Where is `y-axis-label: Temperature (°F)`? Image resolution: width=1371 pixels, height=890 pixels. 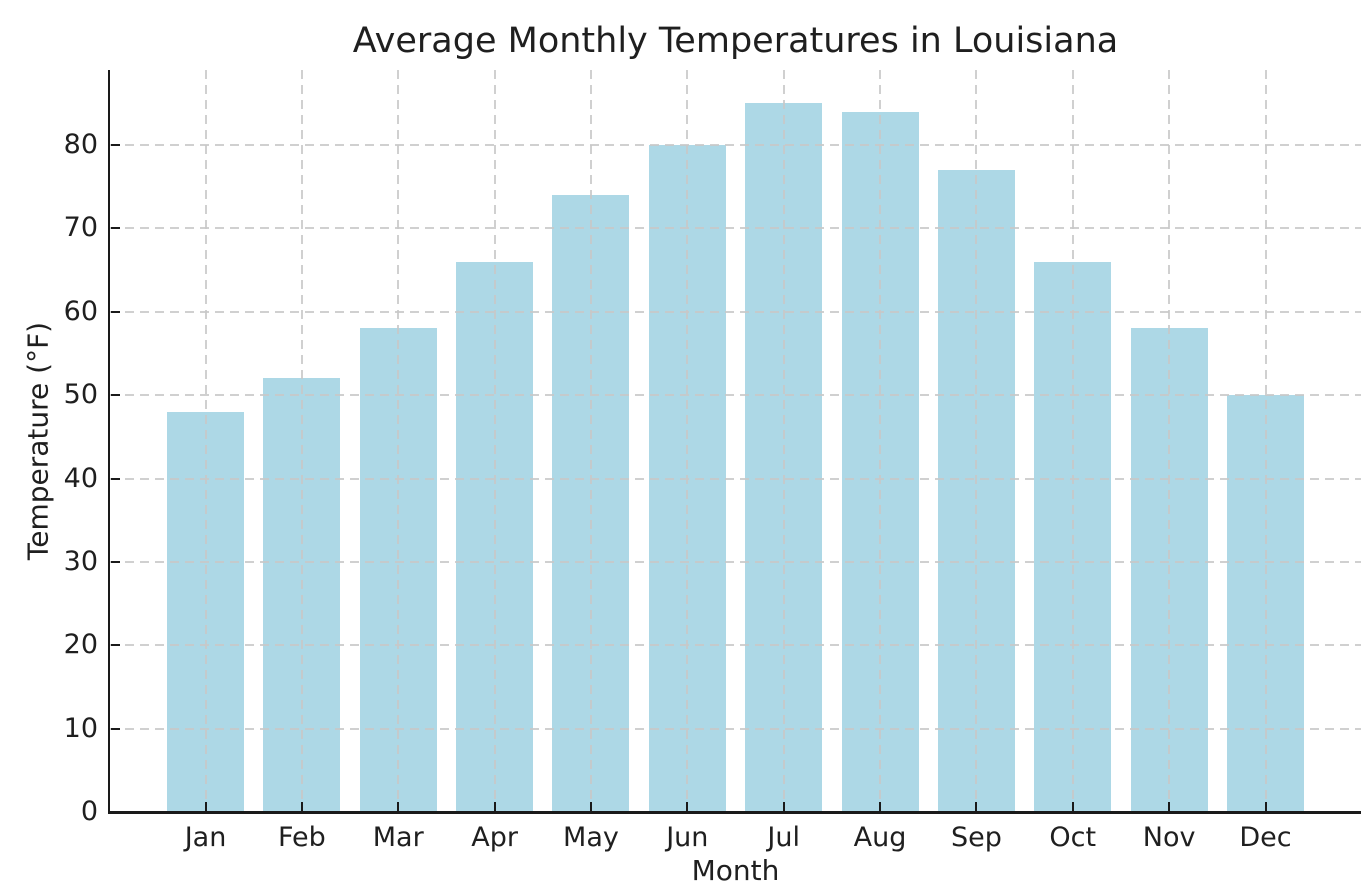
y-axis-label: Temperature (°F) is located at coordinates (38, 441).